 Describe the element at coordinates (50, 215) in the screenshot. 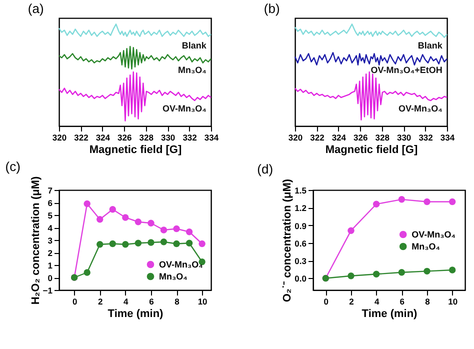

I see `y-tick-label: 5` at that location.